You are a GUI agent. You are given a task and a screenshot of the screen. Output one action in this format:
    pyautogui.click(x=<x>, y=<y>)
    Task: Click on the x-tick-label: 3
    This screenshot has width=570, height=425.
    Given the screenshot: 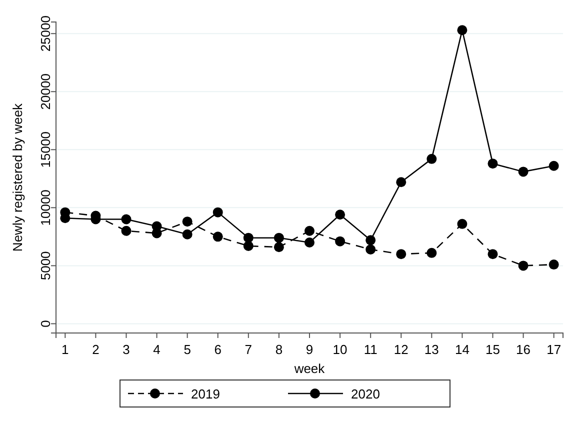 What is the action you would take?
    pyautogui.click(x=126, y=349)
    